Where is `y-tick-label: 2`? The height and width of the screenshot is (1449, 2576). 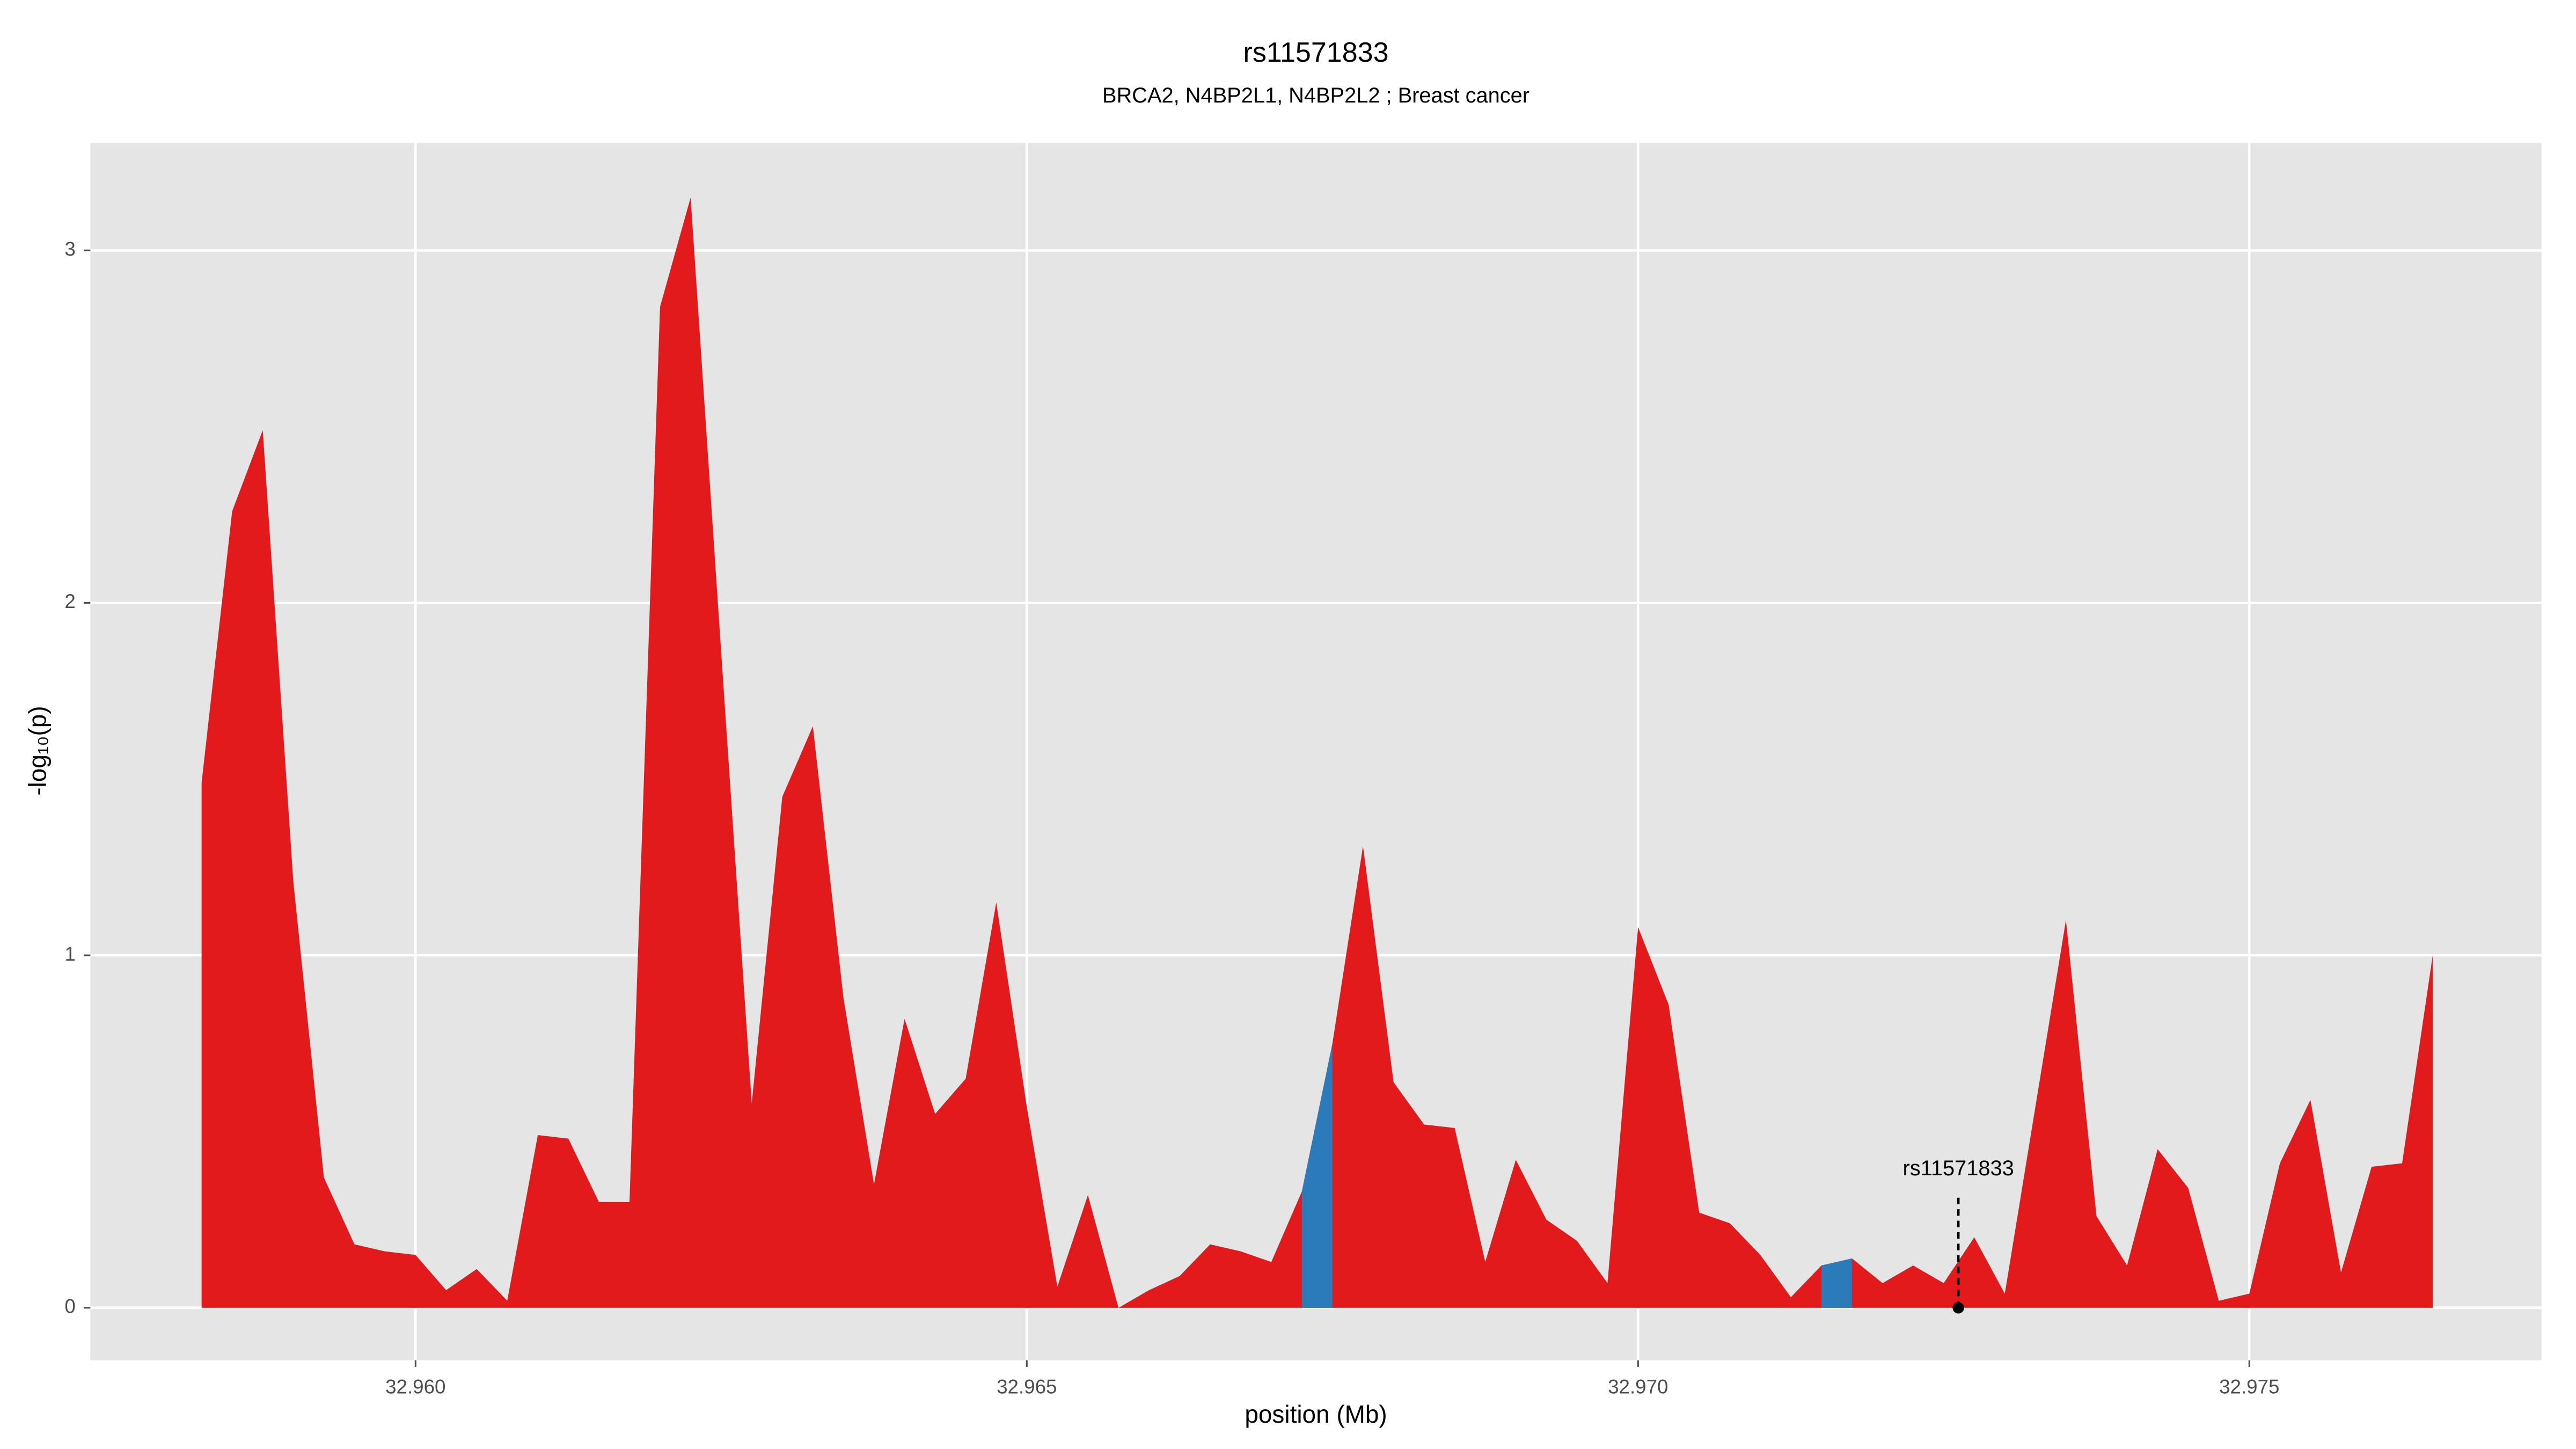 y-tick-label: 2 is located at coordinates (69, 601).